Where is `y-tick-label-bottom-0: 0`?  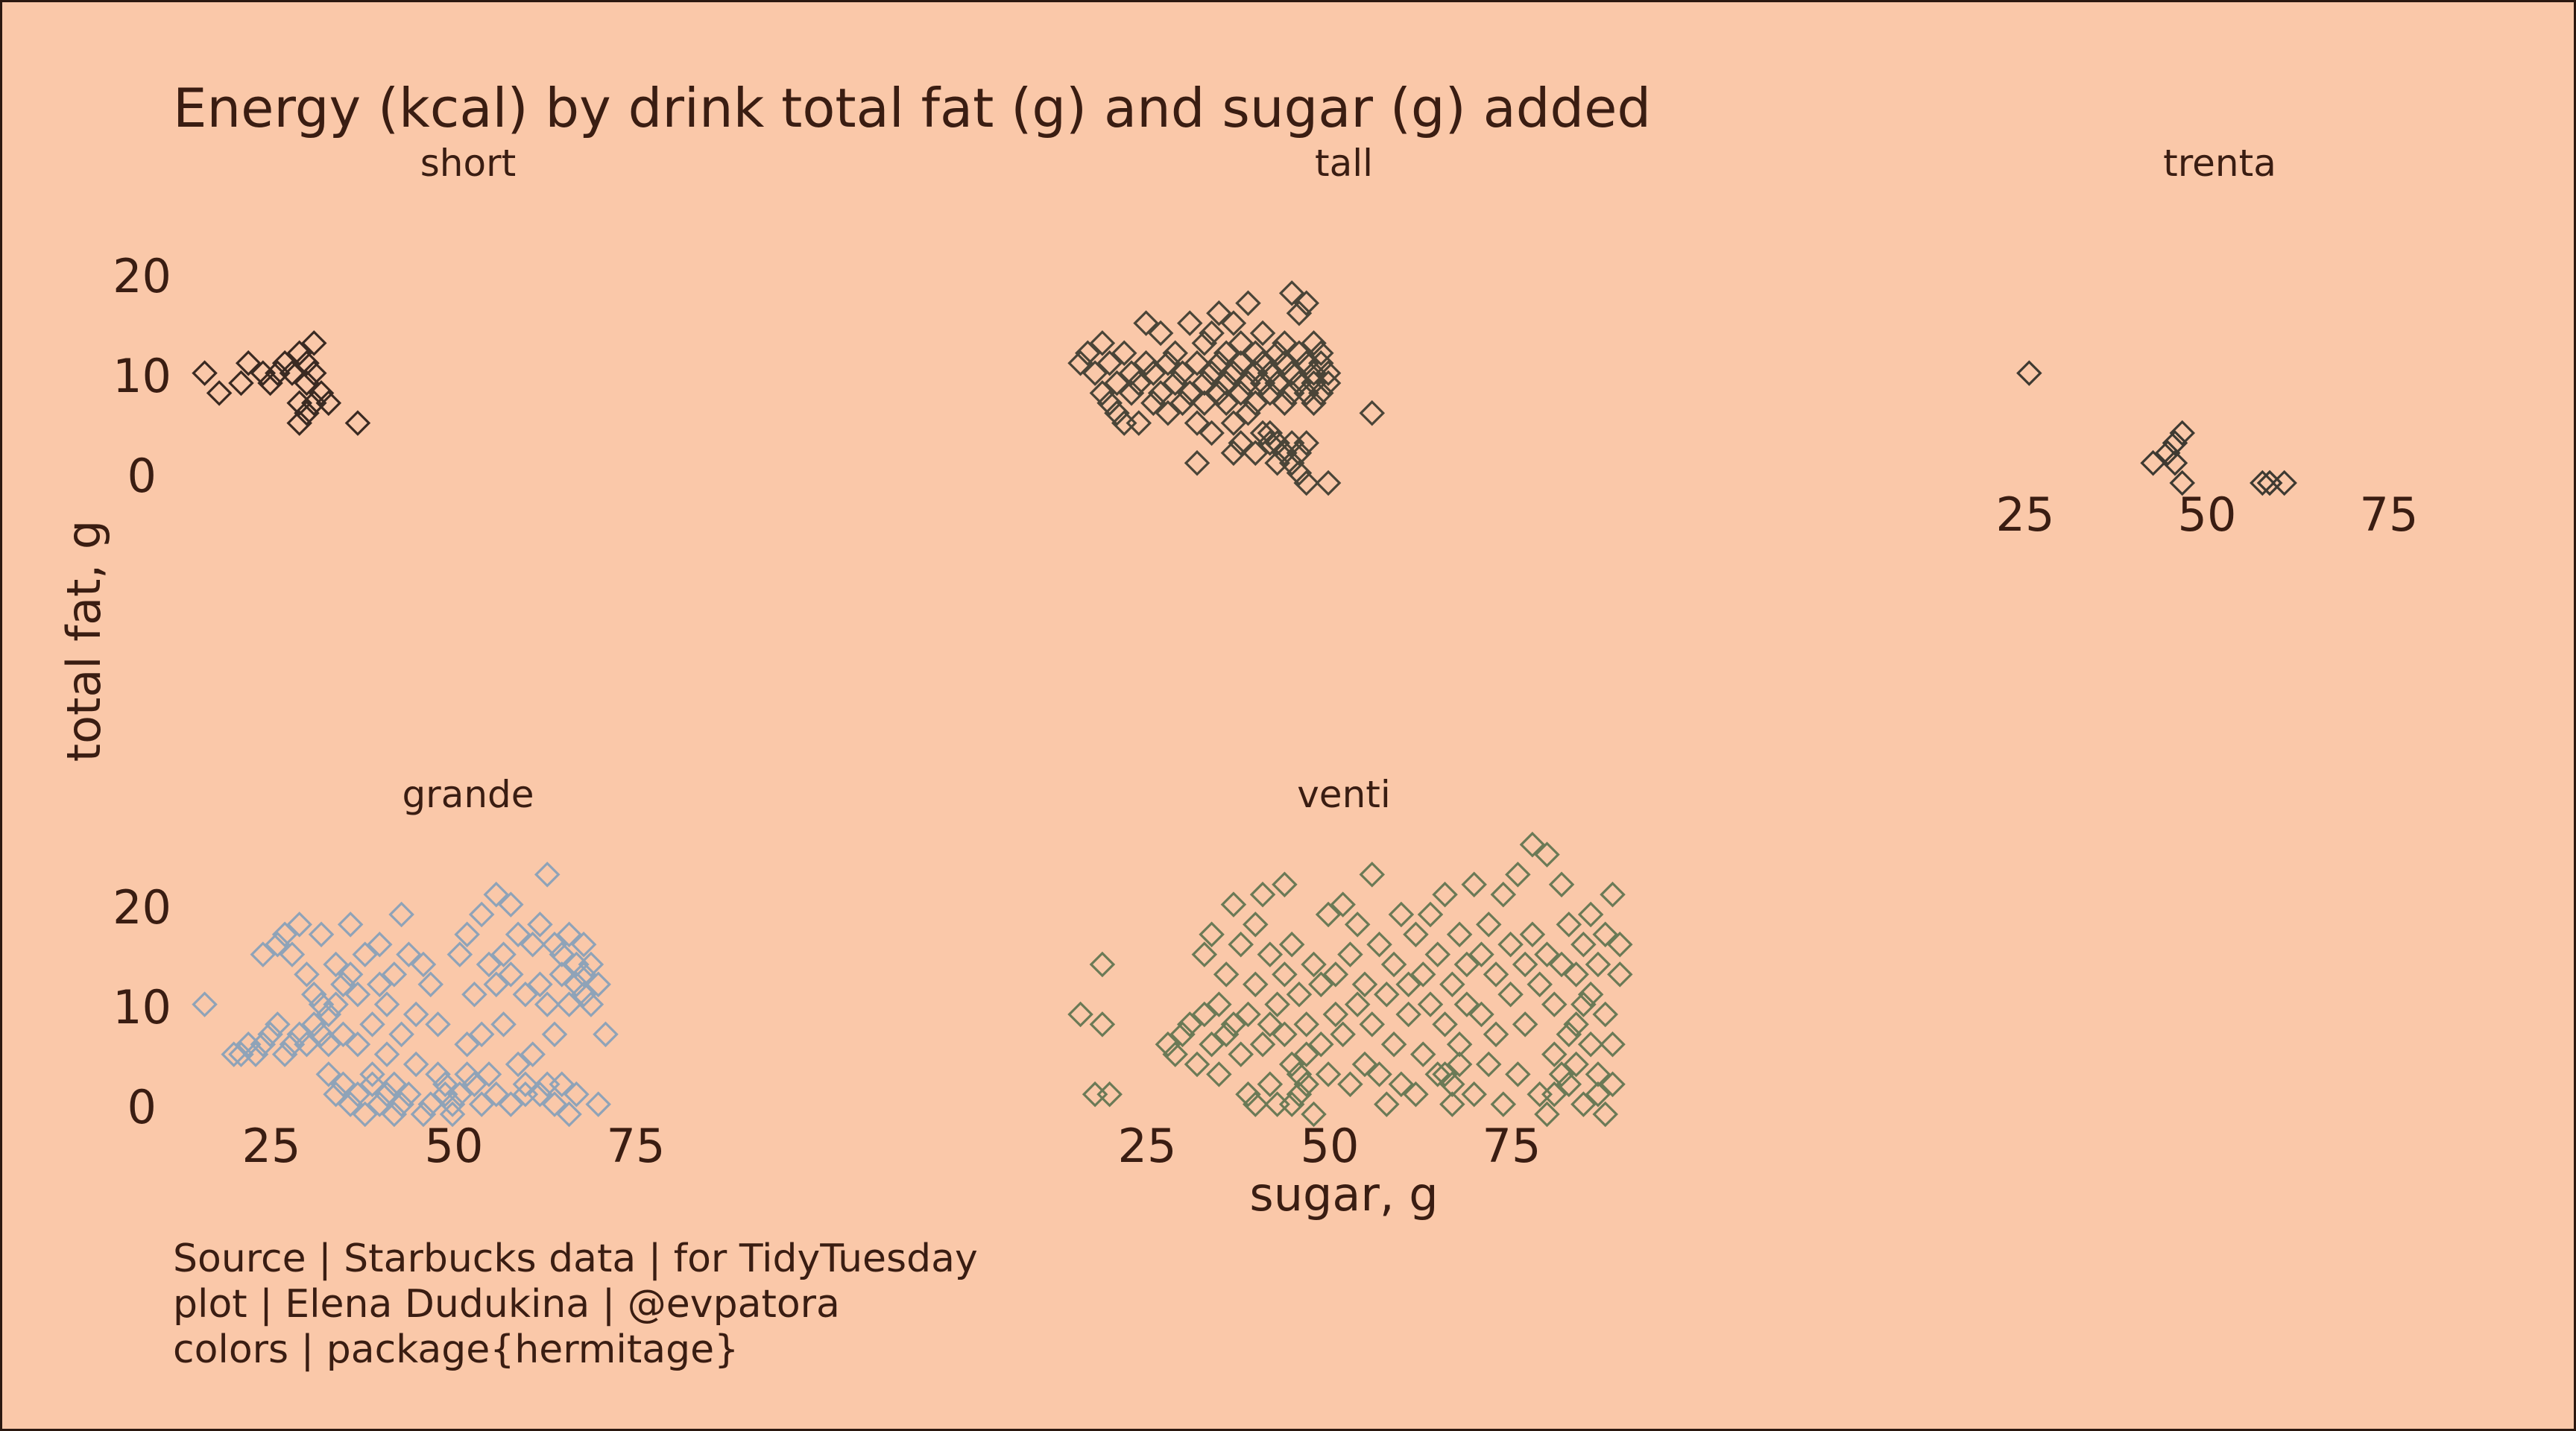
y-tick-label-bottom-0: 0 is located at coordinates (142, 1107).